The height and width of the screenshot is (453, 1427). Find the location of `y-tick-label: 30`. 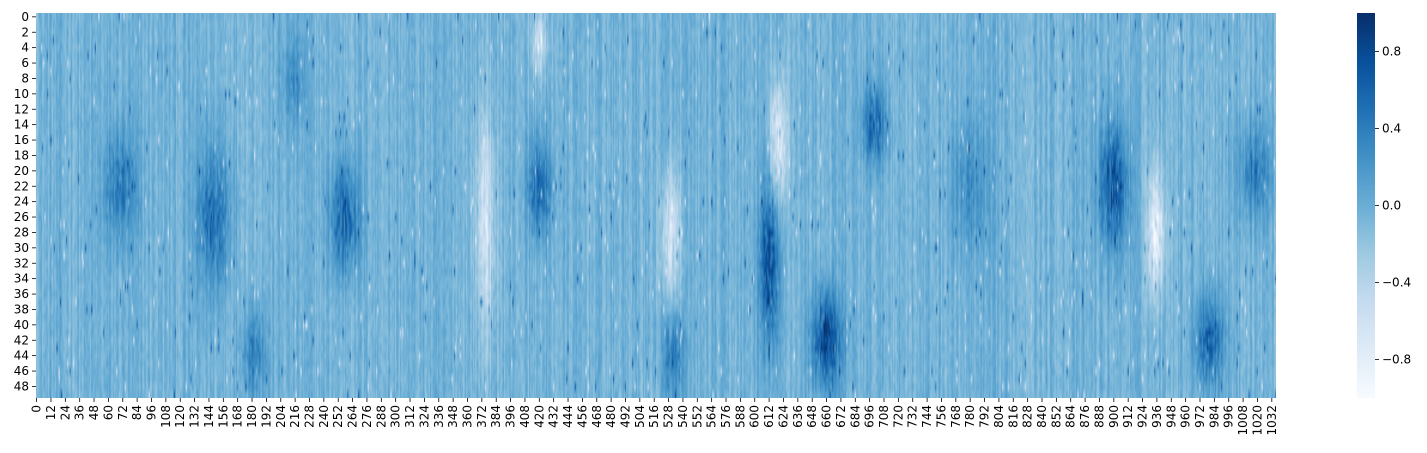

y-tick-label: 30 is located at coordinates (21, 248).